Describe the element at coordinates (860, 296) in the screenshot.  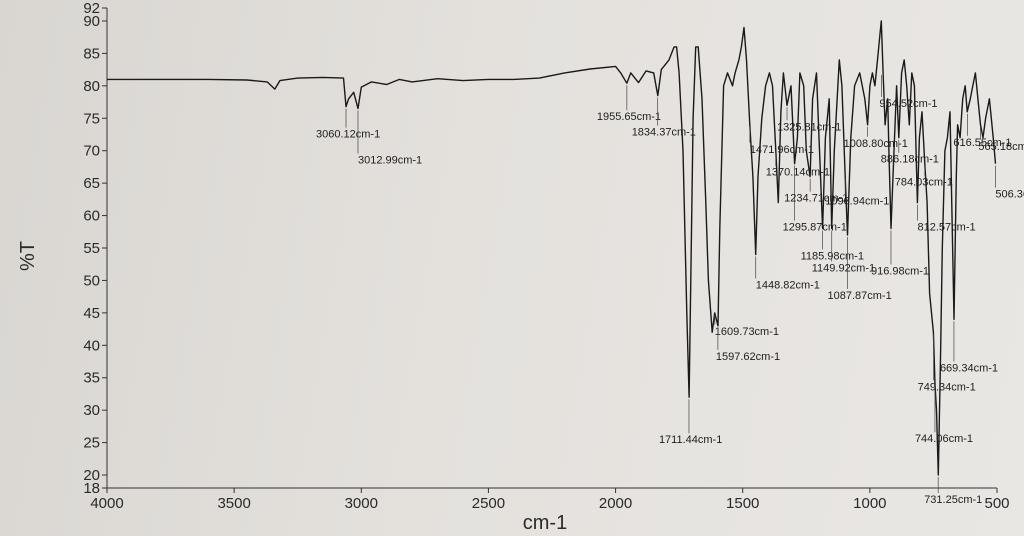
I see `peak-label: 1087.87cm-1` at that location.